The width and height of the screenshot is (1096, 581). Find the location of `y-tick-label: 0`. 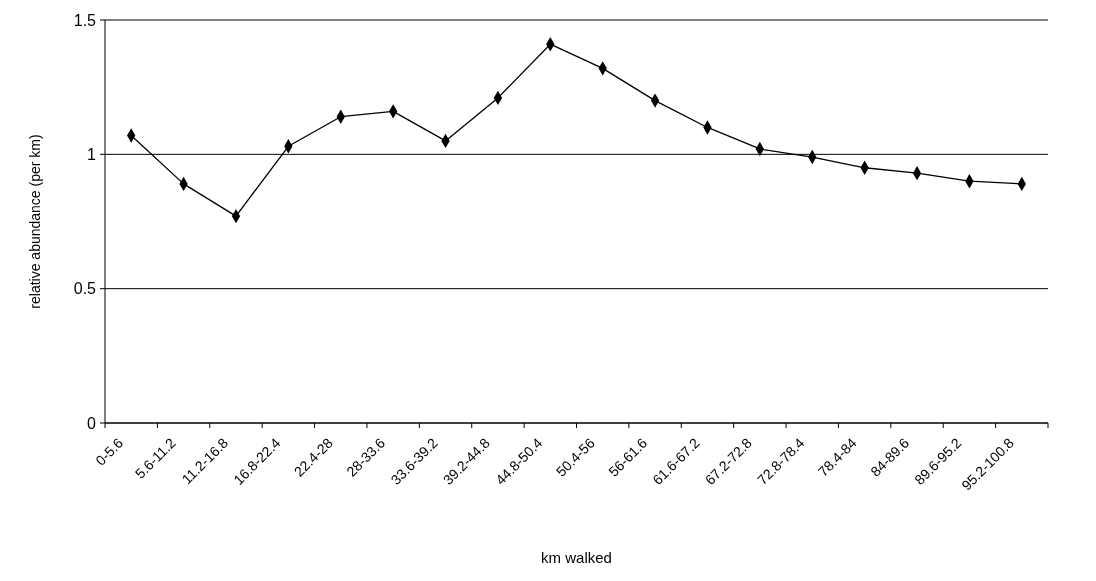

y-tick-label: 0 is located at coordinates (92, 423).